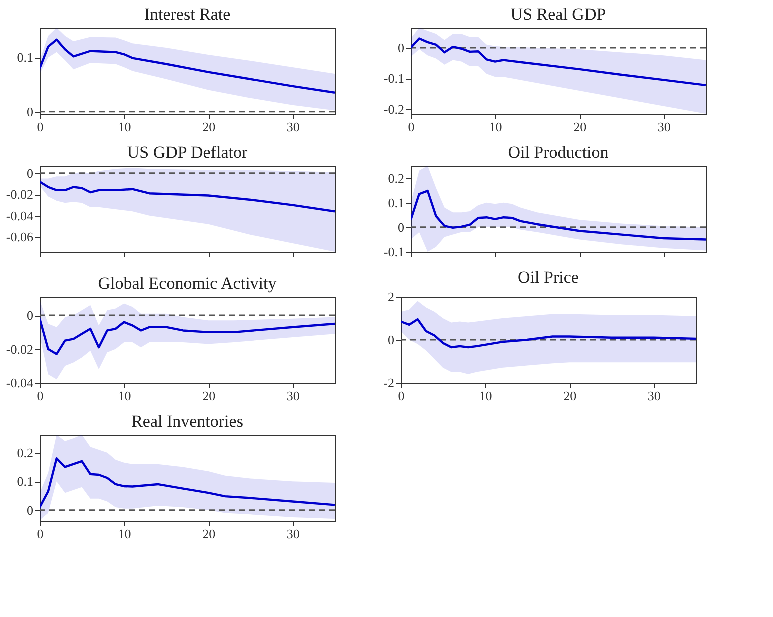 Image resolution: width=773 pixels, height=617 pixels. What do you see at coordinates (187, 152) in the screenshot?
I see `chart-title: US GDP Deflator` at bounding box center [187, 152].